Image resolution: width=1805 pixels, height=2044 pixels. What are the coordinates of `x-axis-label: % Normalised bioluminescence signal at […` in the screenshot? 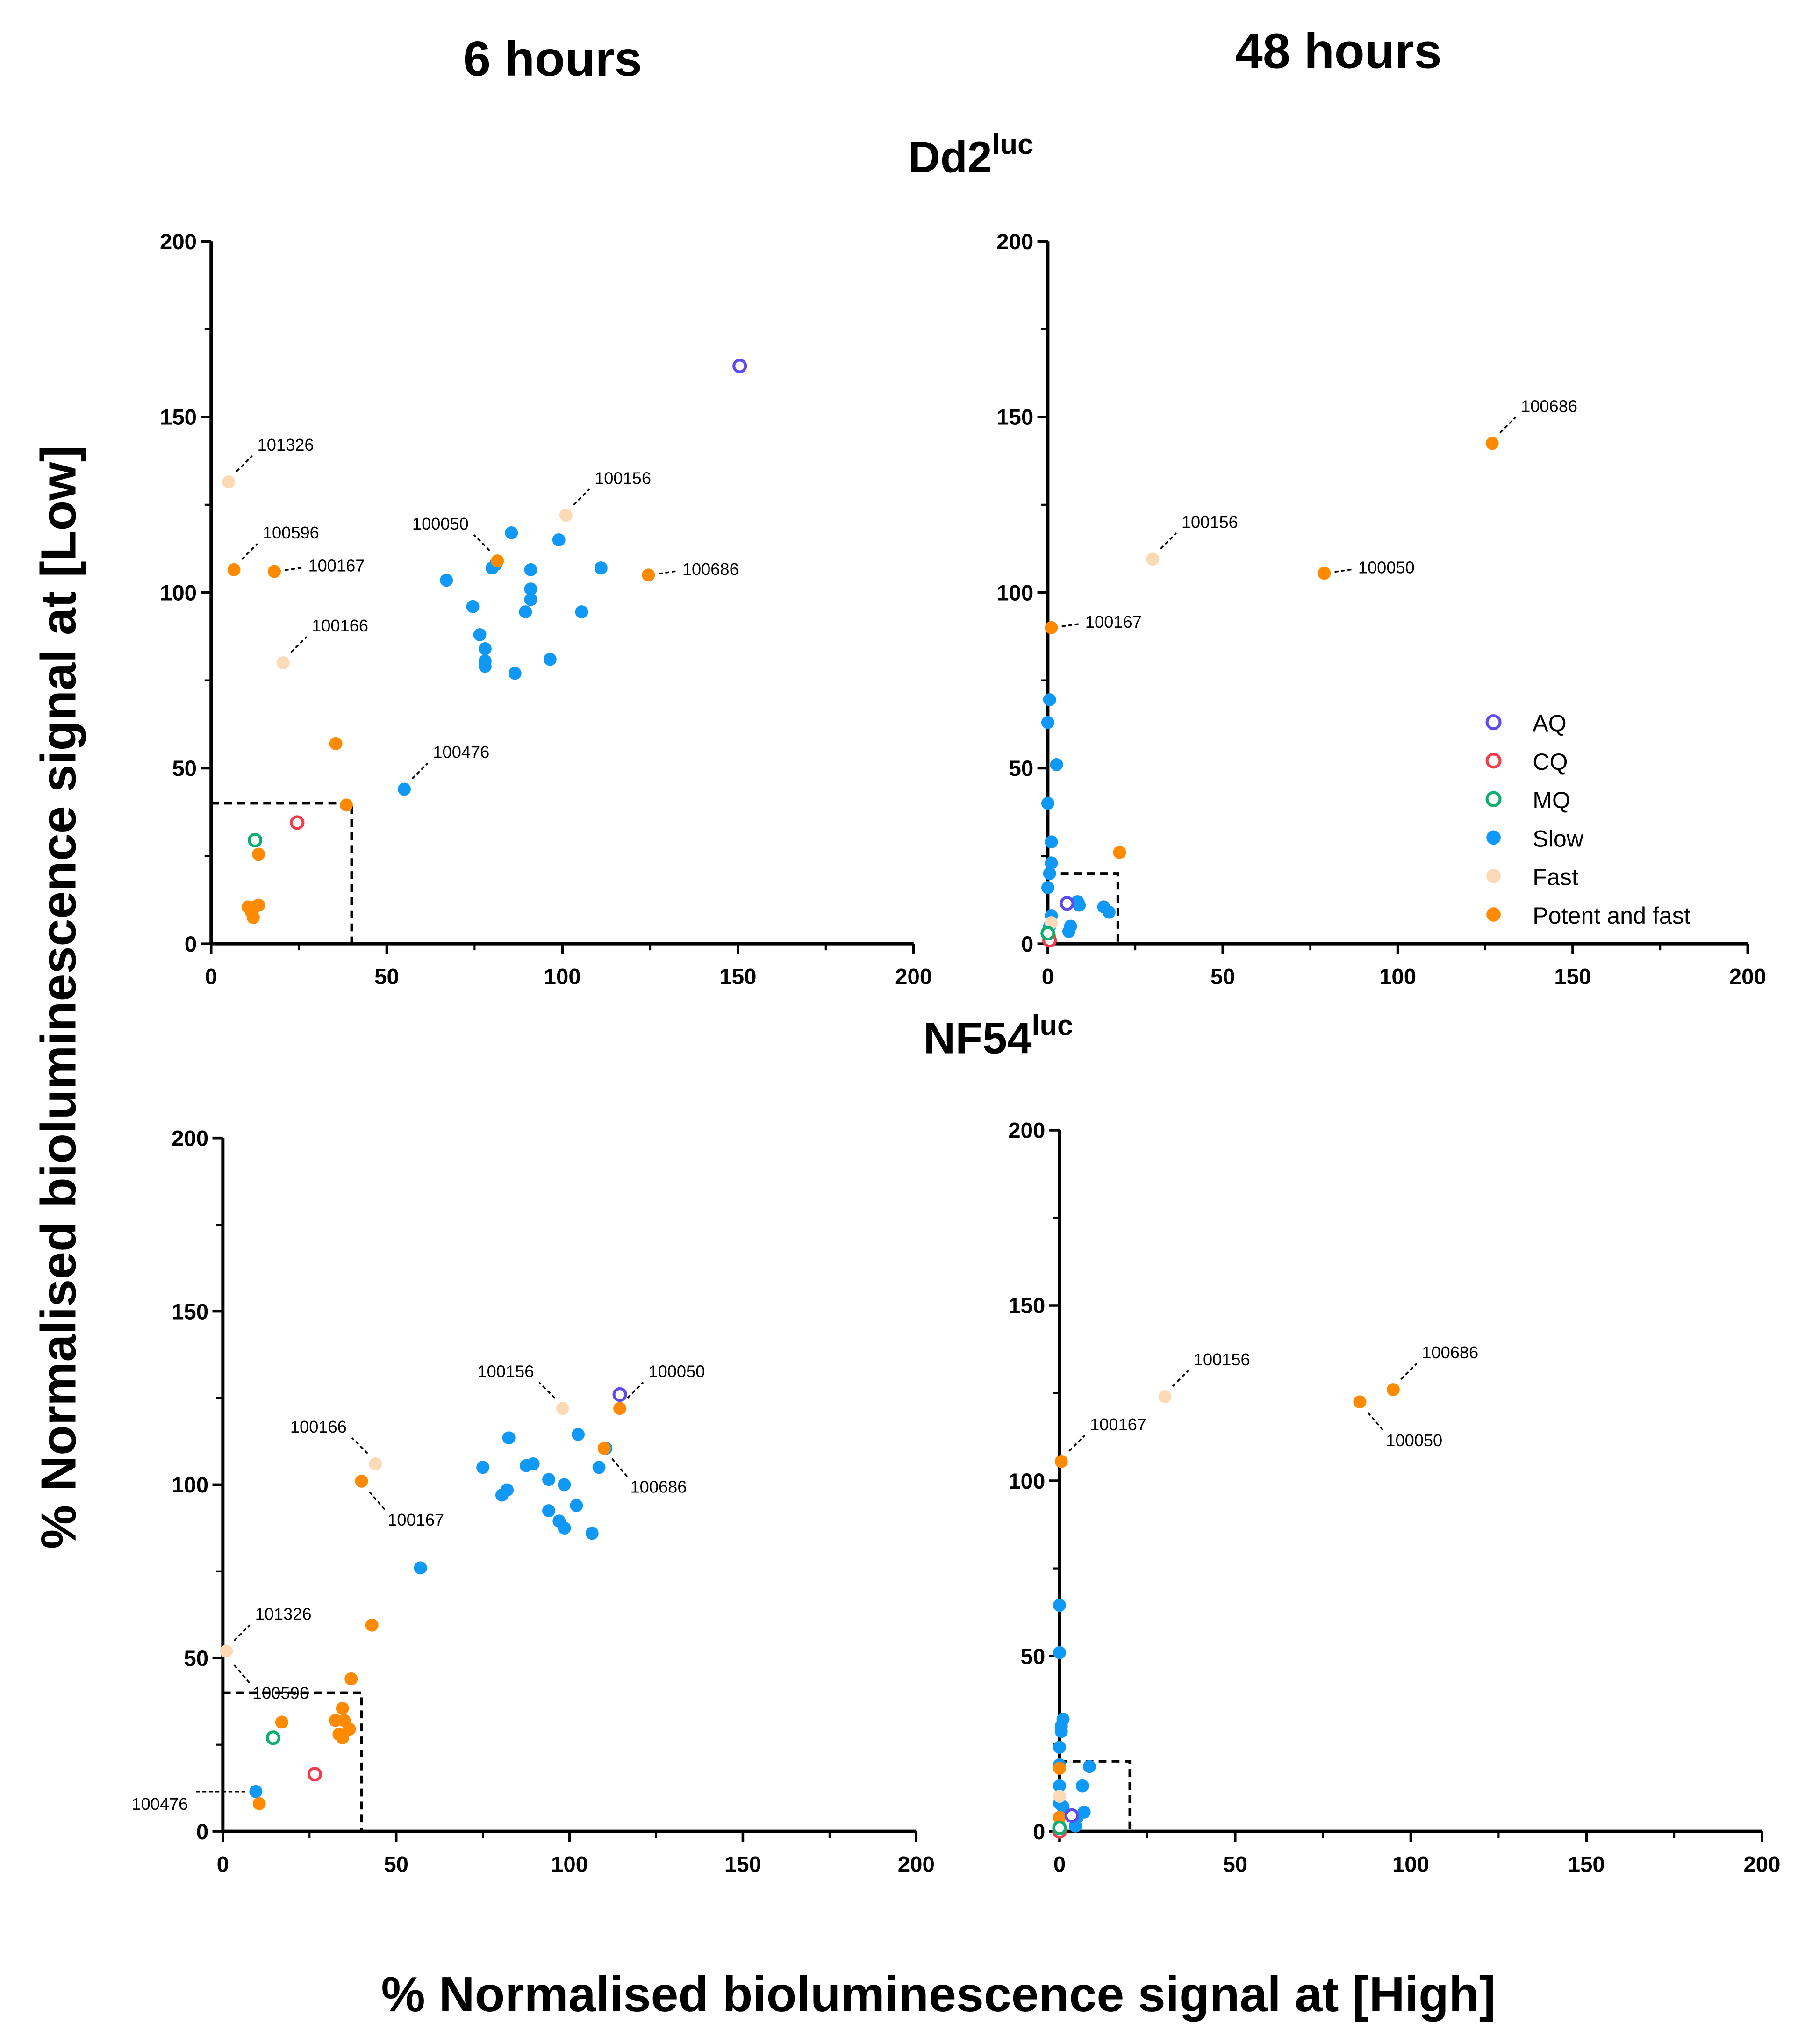 It's located at (938, 1995).